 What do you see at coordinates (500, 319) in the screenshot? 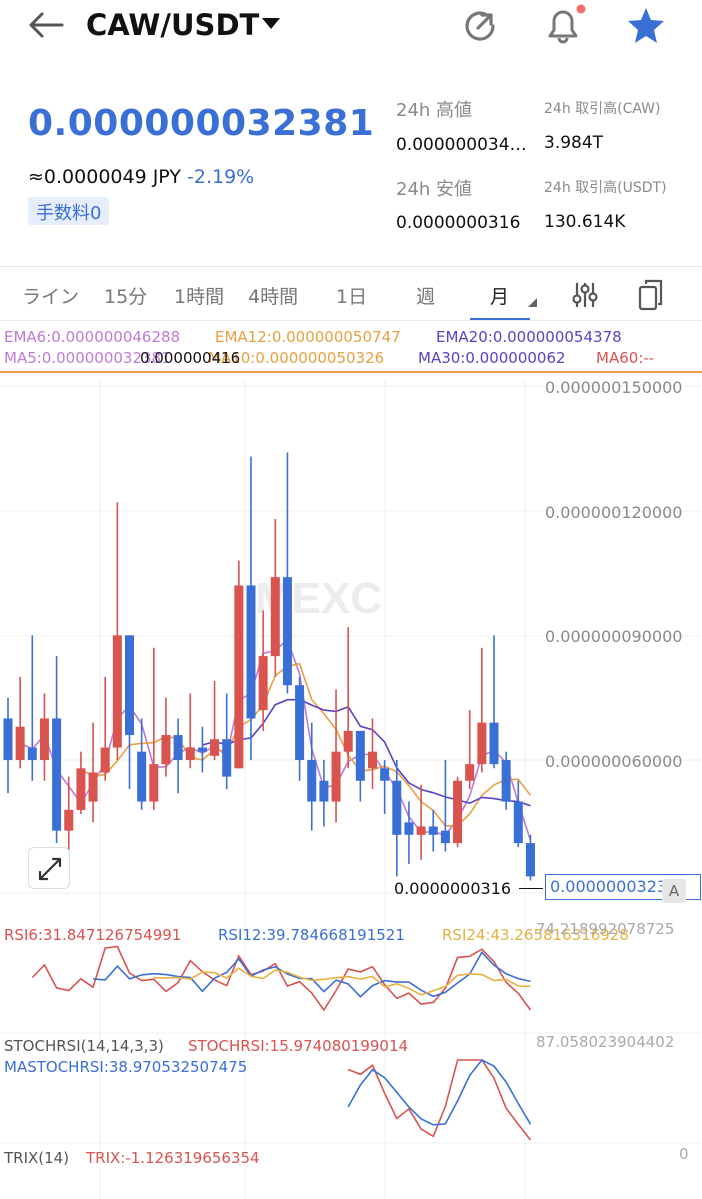
I see `active-tab-underline` at bounding box center [500, 319].